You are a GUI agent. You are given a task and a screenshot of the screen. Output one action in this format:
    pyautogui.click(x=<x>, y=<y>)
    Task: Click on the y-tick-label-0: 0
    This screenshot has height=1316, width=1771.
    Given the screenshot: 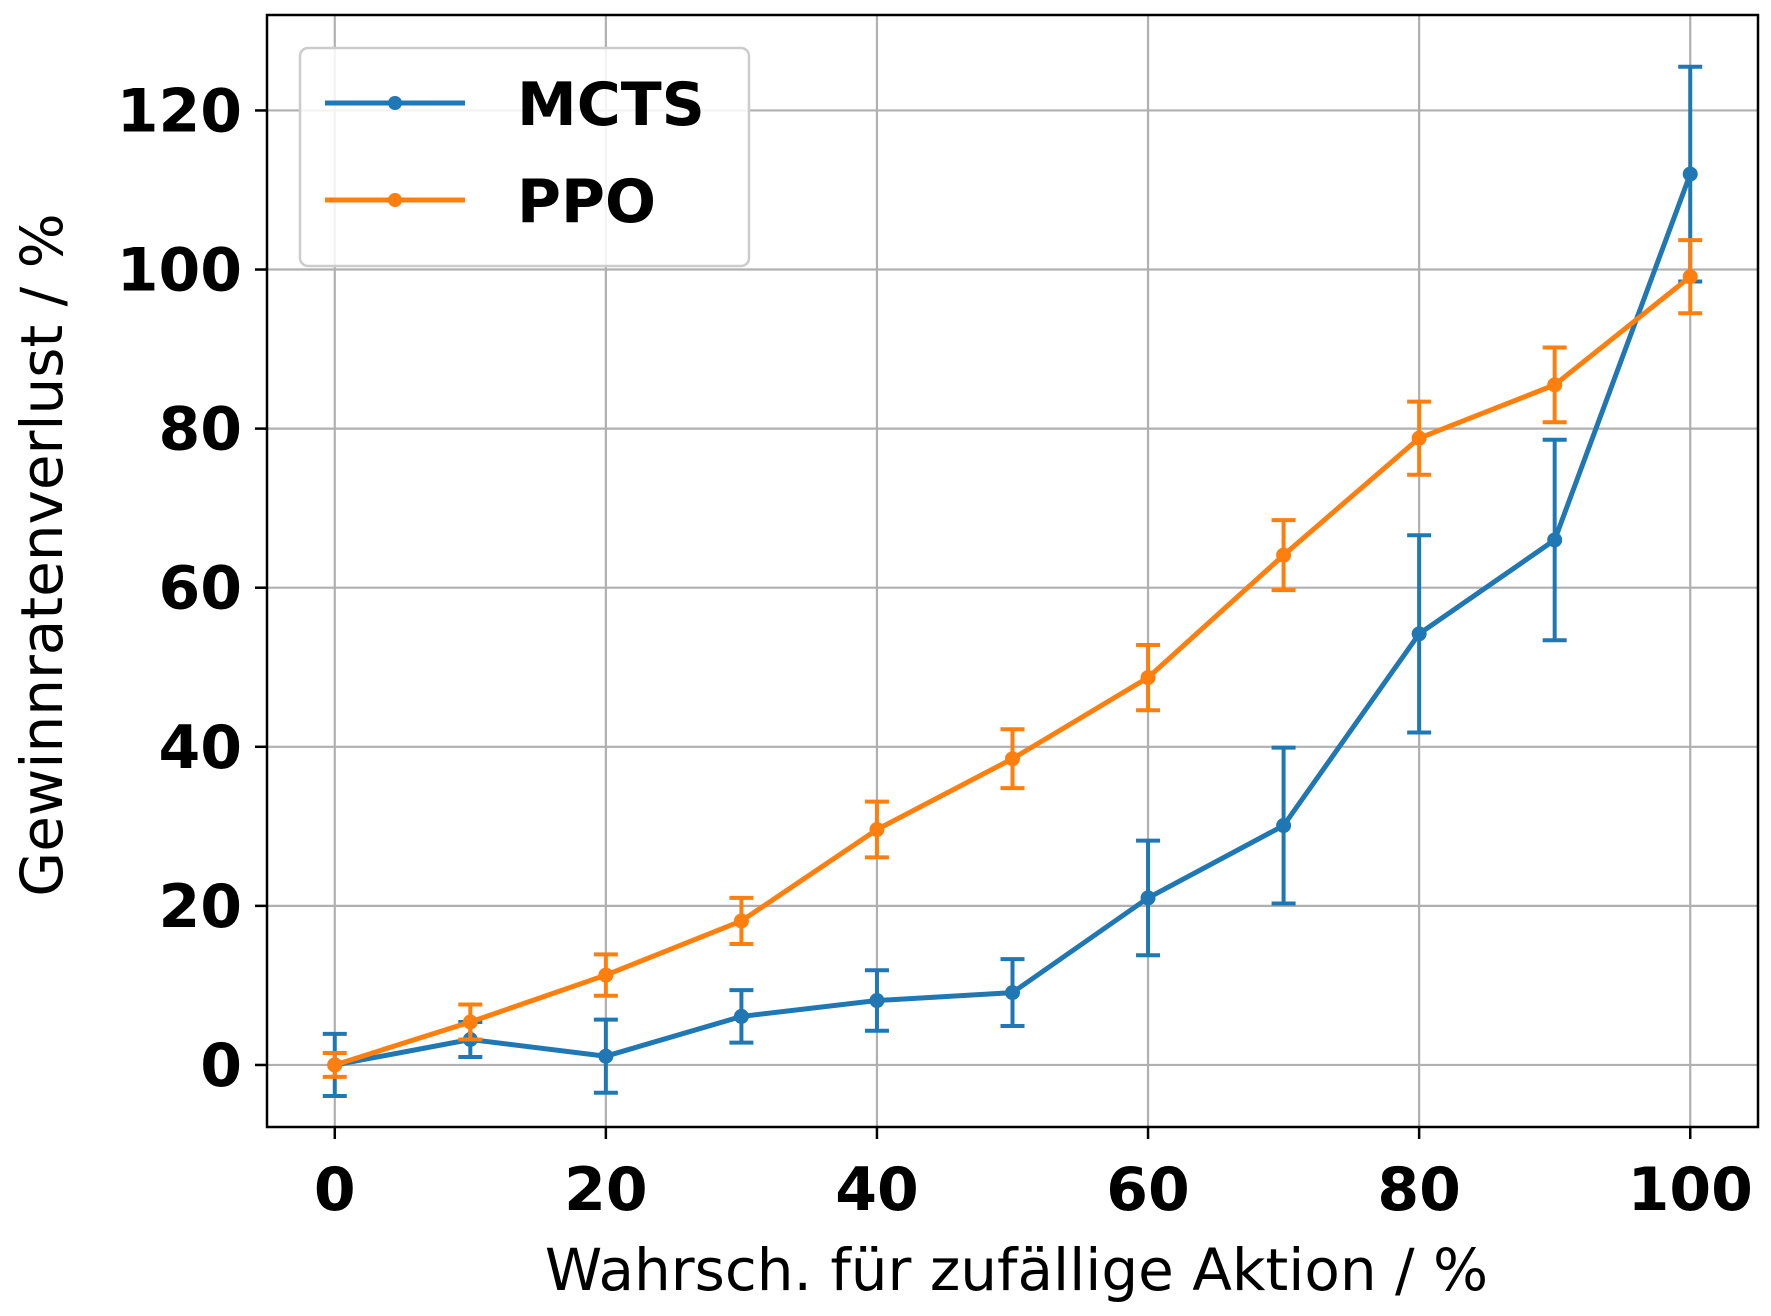 What is the action you would take?
    pyautogui.click(x=221, y=1066)
    